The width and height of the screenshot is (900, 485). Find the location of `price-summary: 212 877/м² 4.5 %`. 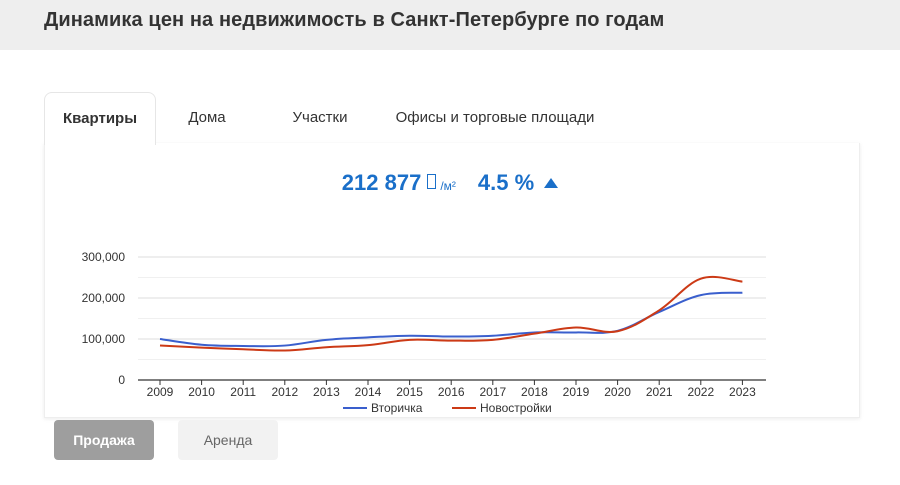

price-summary: 212 877/м² 4.5 % is located at coordinates (450, 183).